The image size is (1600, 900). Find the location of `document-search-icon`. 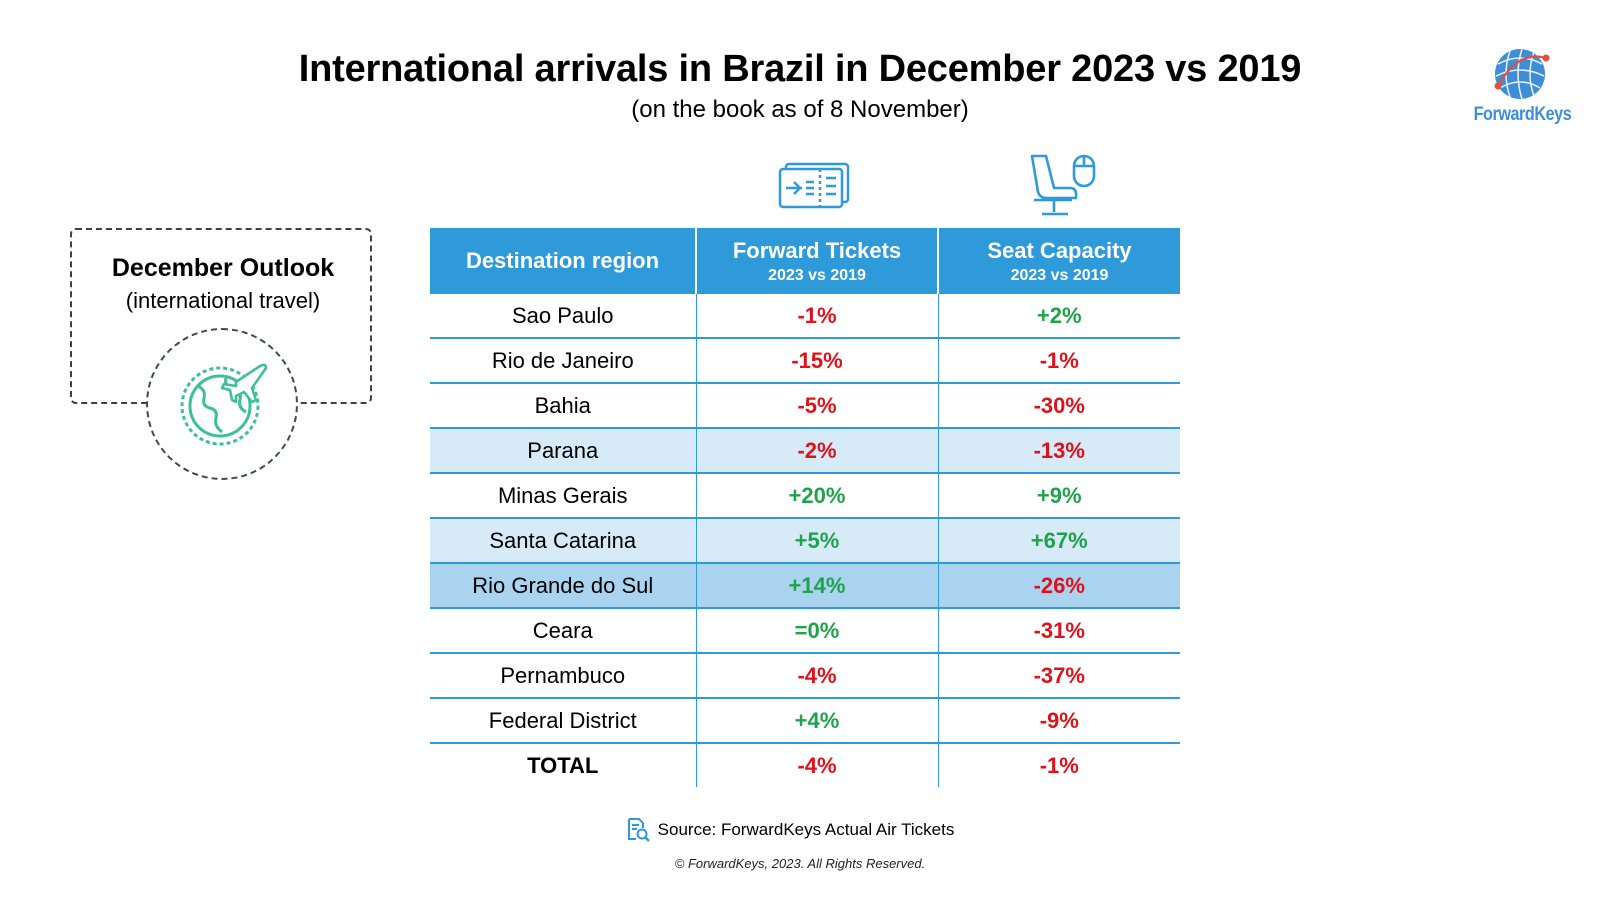

document-search-icon is located at coordinates (638, 830).